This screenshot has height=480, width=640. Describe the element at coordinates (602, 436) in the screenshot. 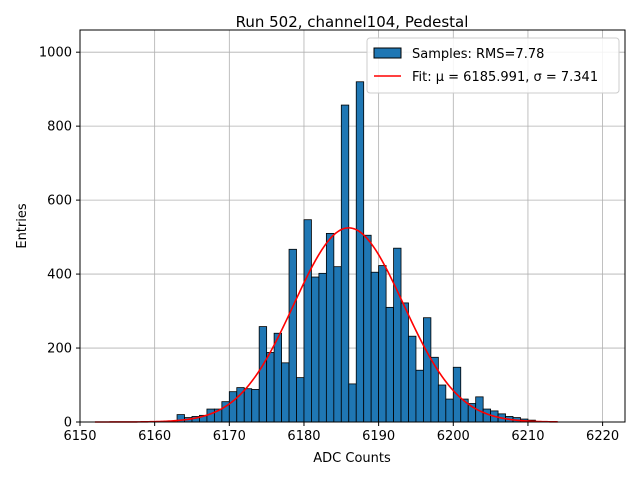

I see `x-tick-label: 6220` at that location.